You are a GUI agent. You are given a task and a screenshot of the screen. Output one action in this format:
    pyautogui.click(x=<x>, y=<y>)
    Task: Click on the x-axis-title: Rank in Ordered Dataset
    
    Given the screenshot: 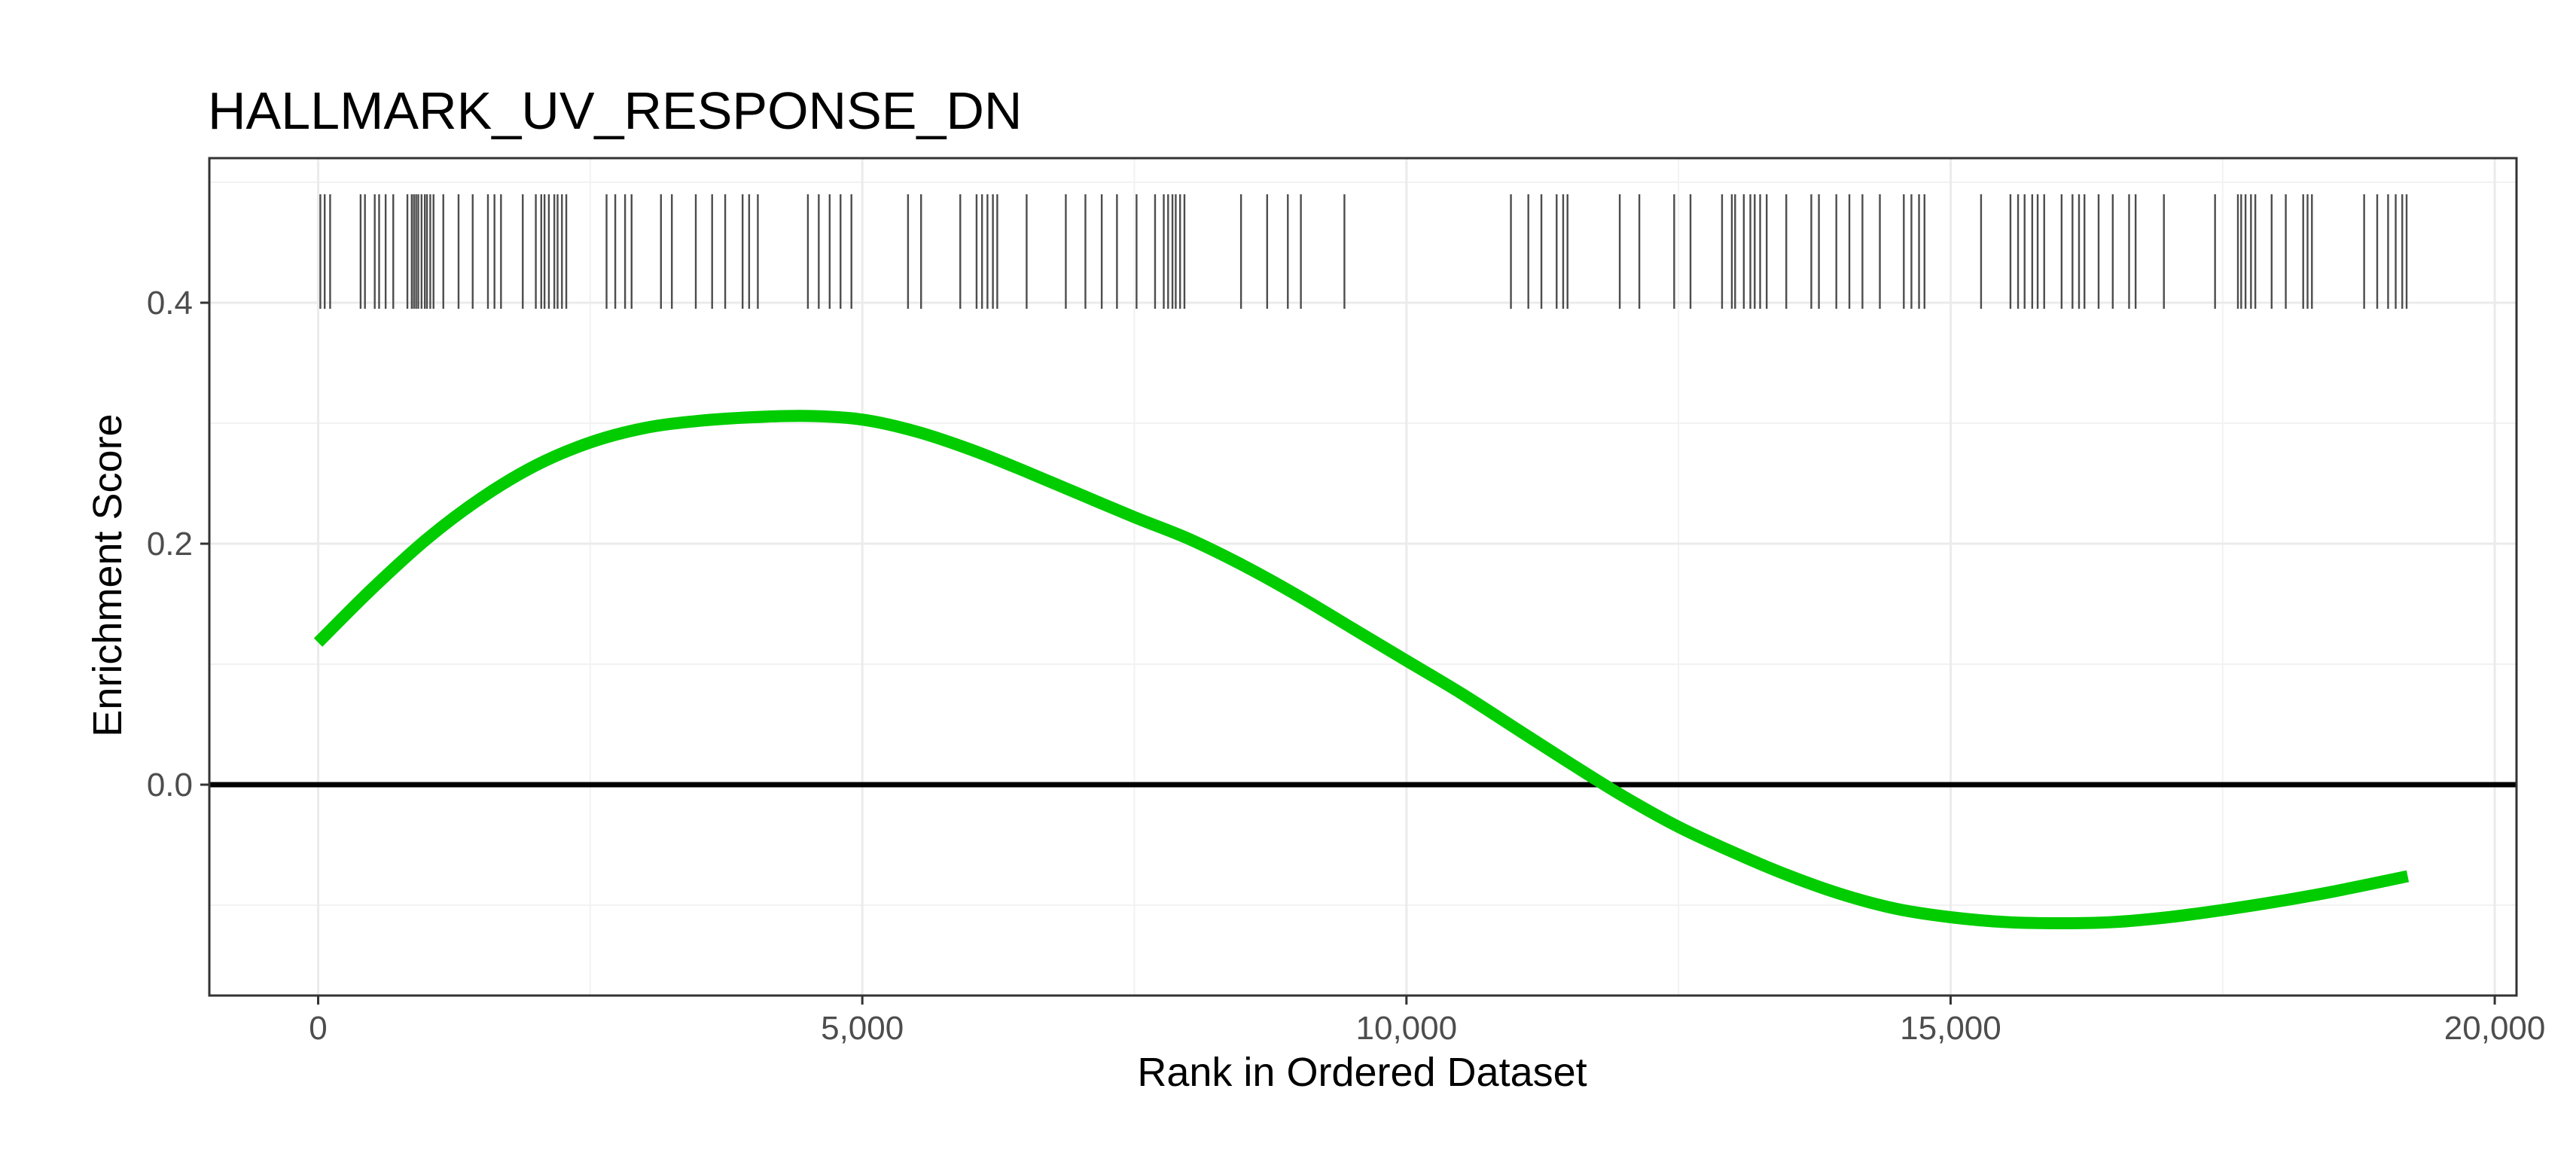 What is the action you would take?
    pyautogui.click(x=1362, y=1072)
    